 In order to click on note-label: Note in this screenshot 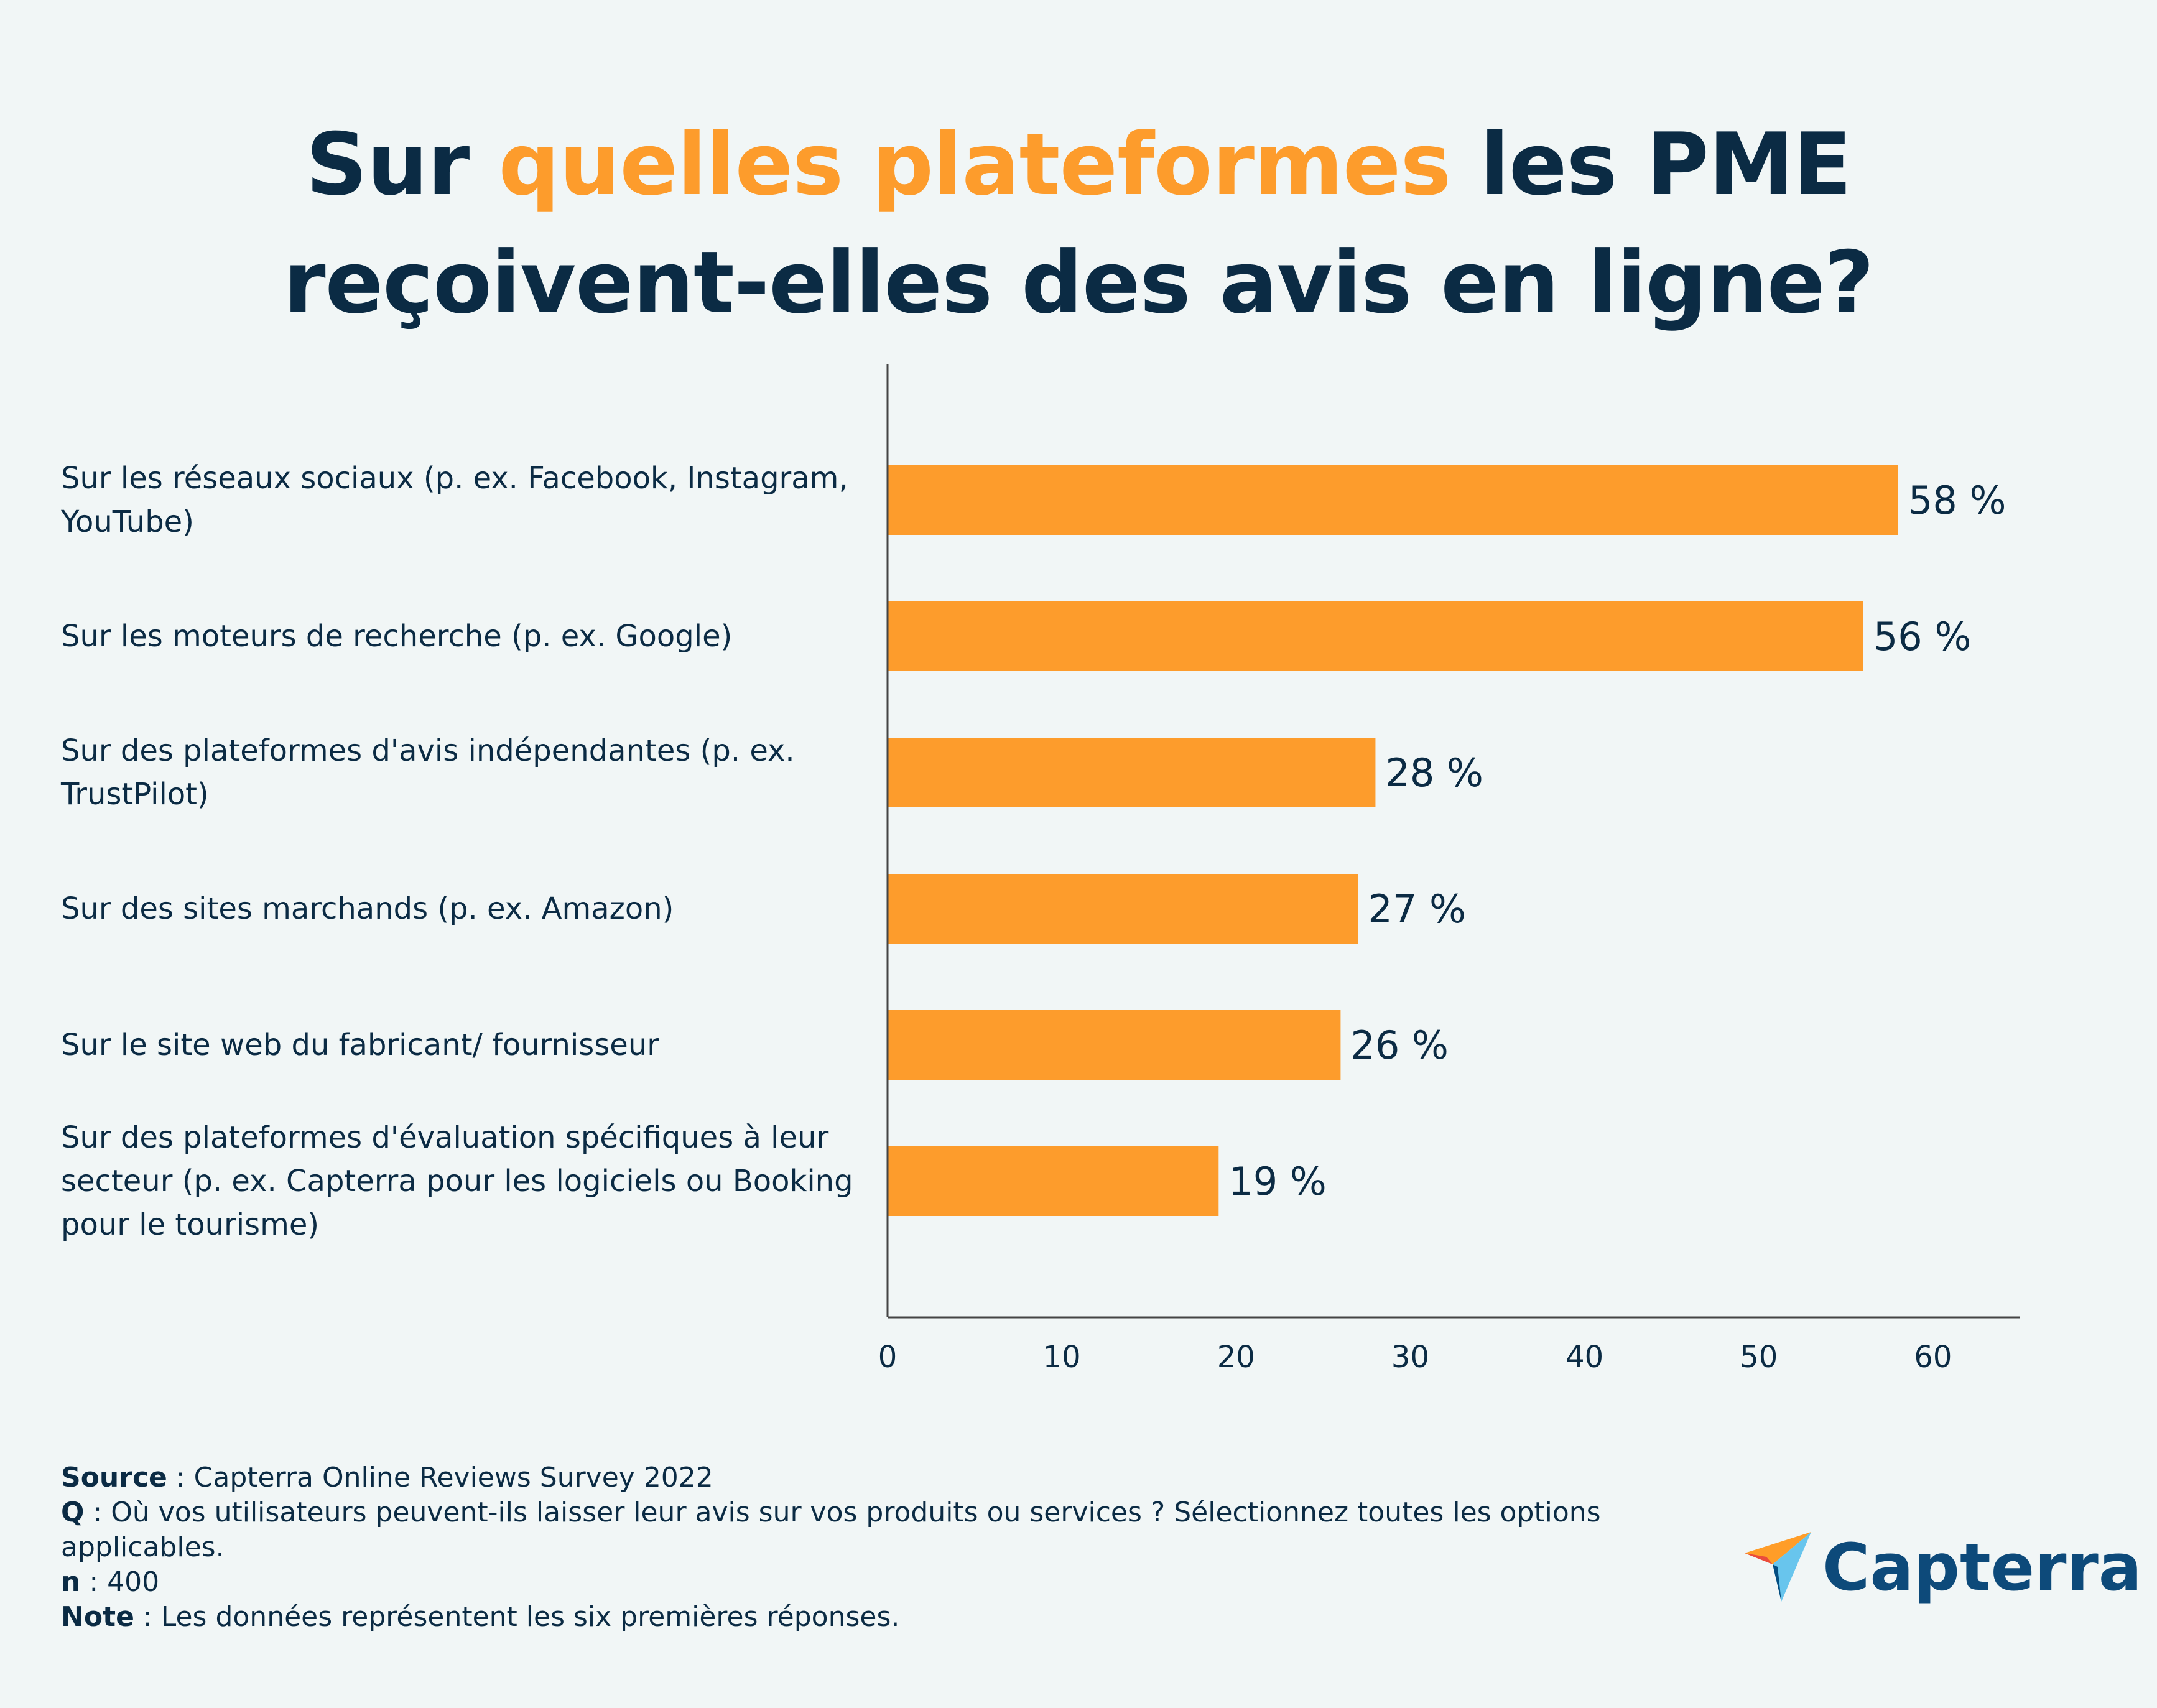, I will do `click(97, 1617)`.